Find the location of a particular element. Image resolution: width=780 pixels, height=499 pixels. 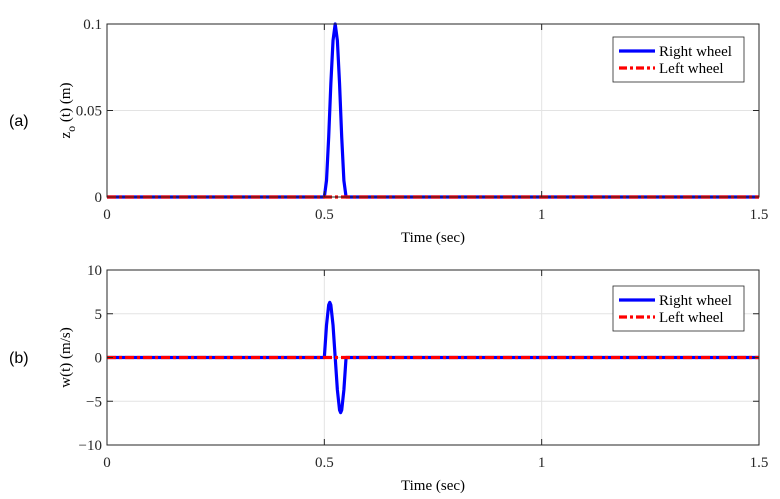

y-axis-label: zo (t) (m) is located at coordinates (68, 111).